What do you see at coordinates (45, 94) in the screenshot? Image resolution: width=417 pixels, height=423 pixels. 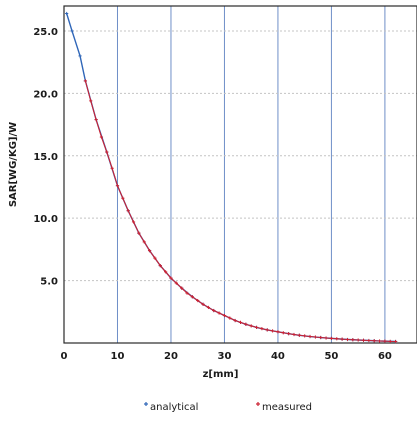 I see `y-tick-label: 20.0` at bounding box center [45, 94].